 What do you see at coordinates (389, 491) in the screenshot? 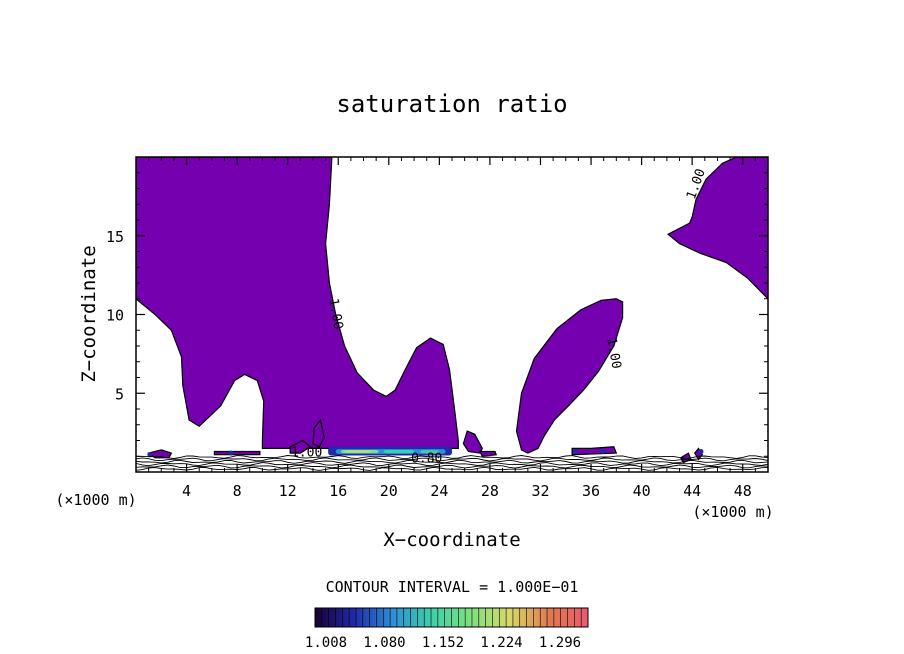
I see `x-tick-label: 20` at bounding box center [389, 491].